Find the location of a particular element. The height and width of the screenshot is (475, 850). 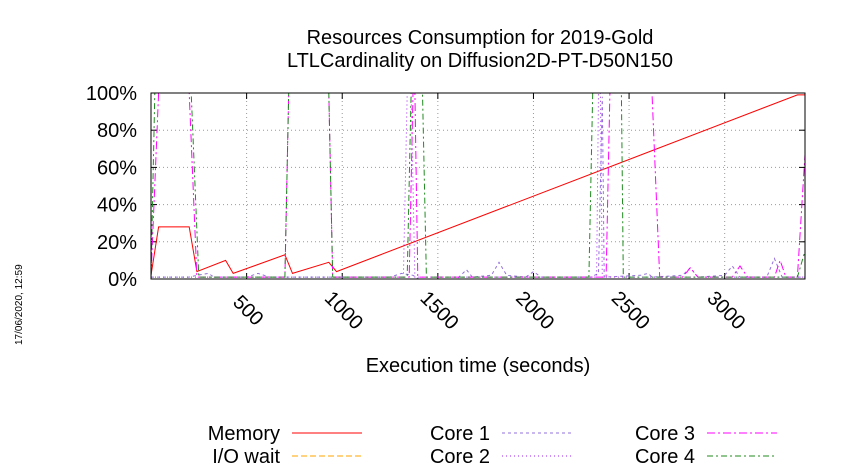

x-tick-label: 3000 is located at coordinates (725, 310).